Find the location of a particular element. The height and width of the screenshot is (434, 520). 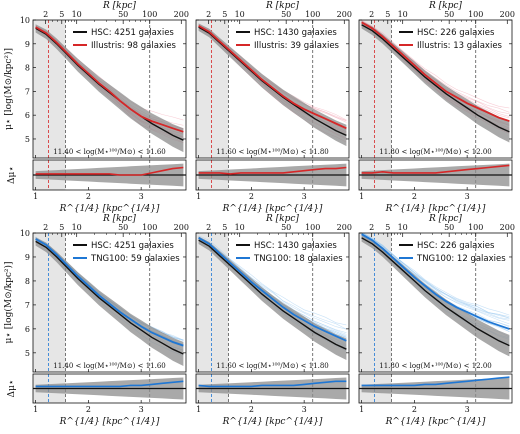

legend-sim-label: Illustris: 13 galaxies is located at coordinates (460, 46).